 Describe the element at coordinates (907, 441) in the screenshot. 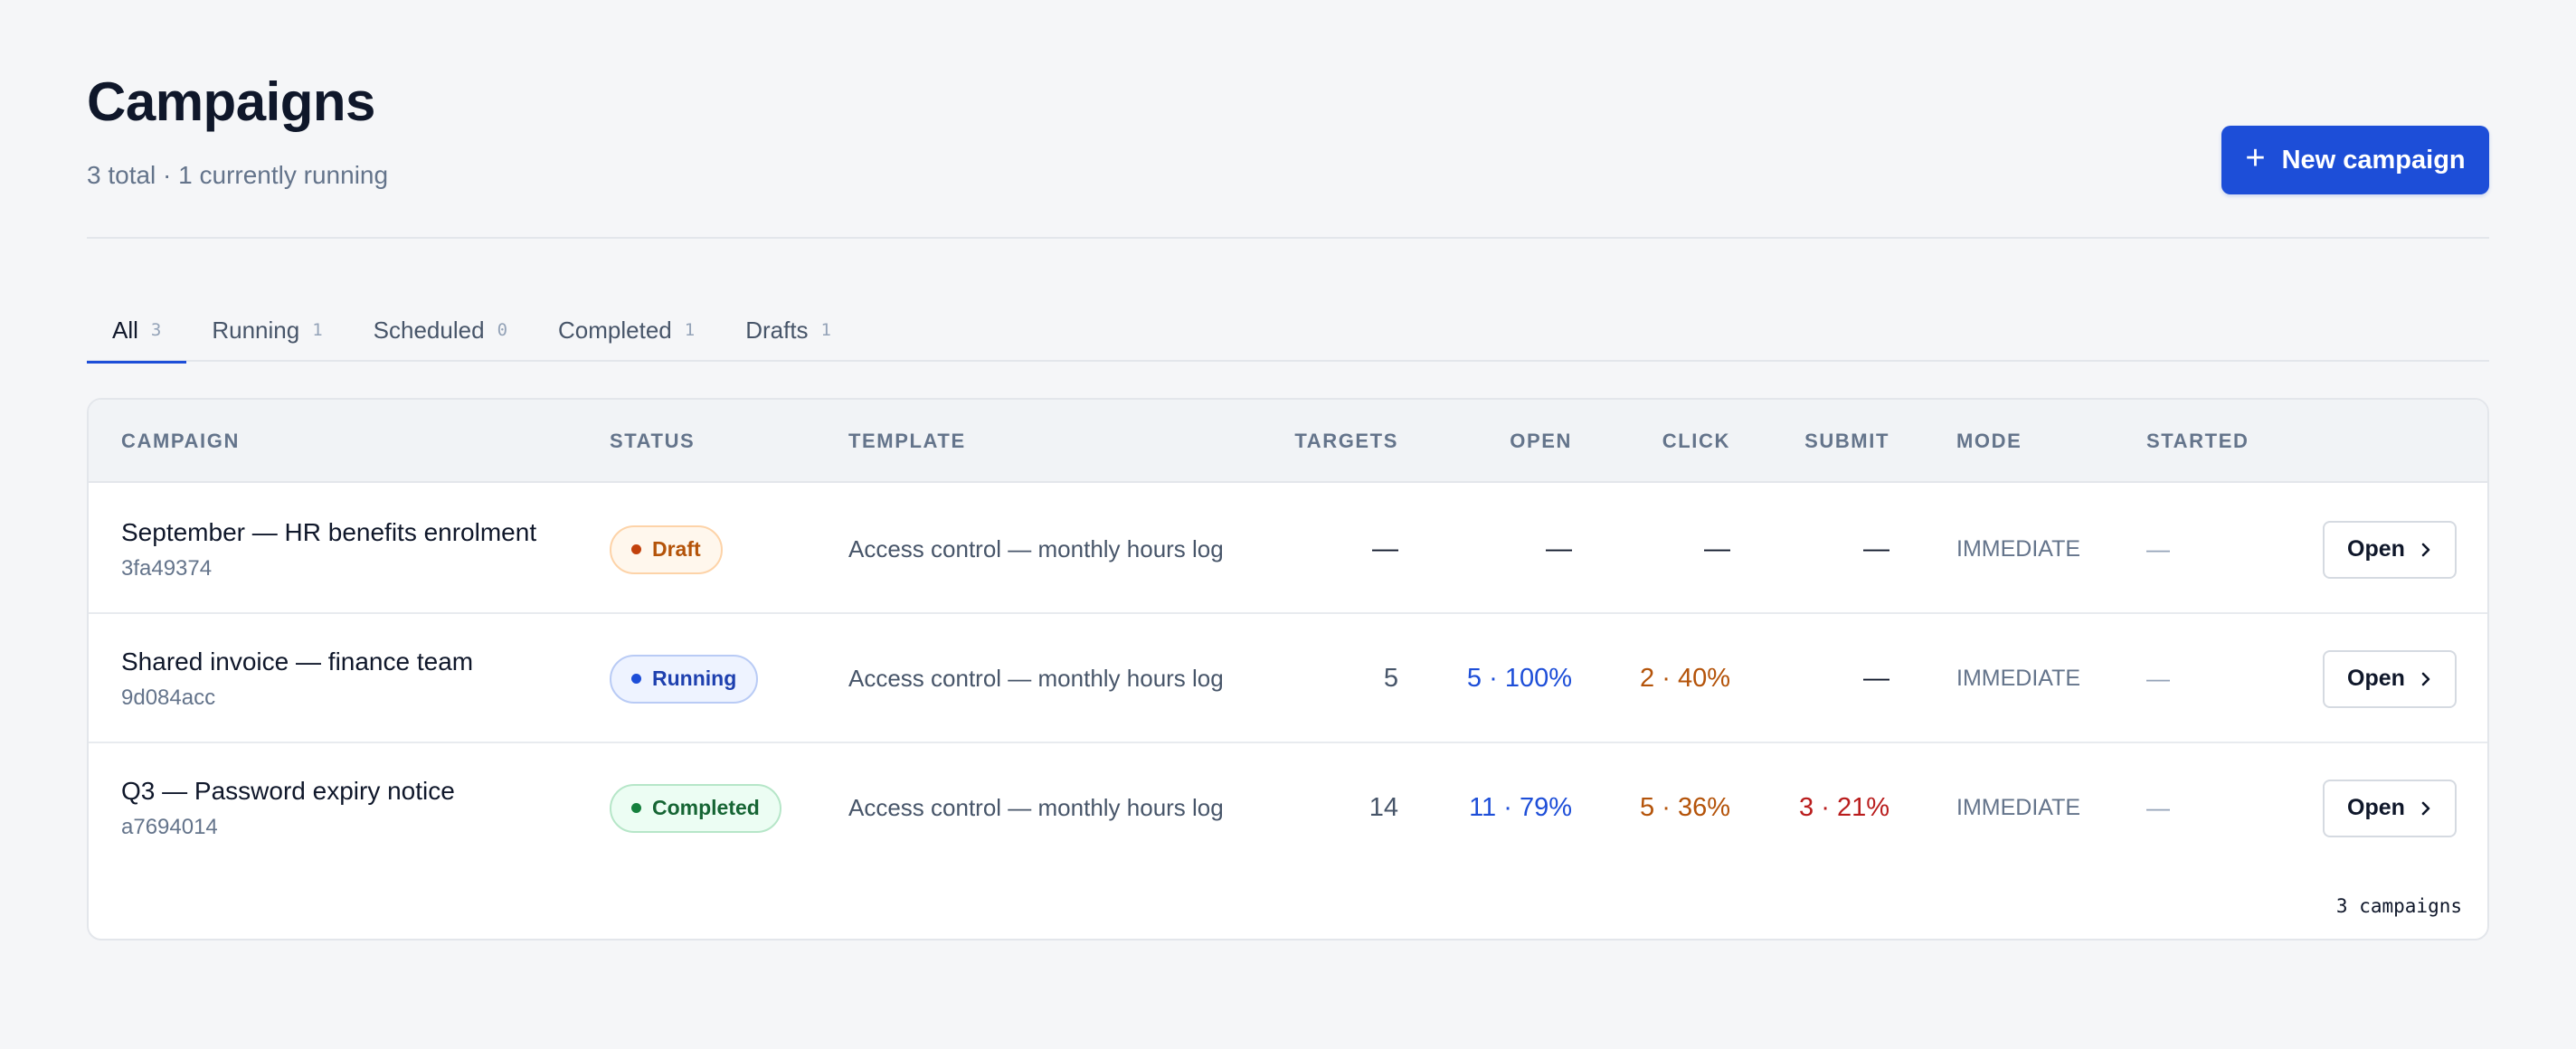

I see `column-header-template: TEMPLATE` at that location.